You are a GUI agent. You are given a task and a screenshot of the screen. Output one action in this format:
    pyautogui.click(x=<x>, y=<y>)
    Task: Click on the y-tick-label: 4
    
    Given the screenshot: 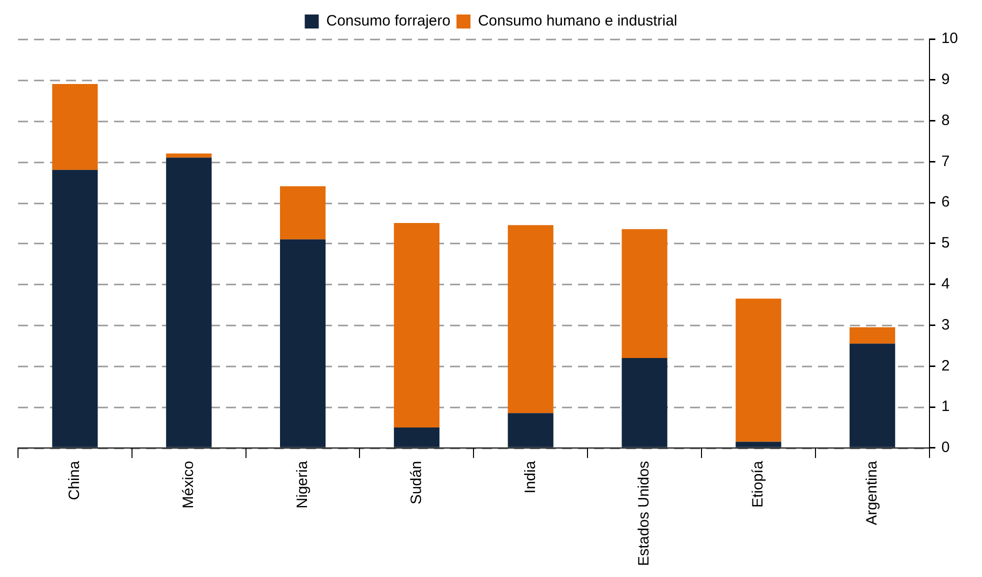 What is the action you would take?
    pyautogui.click(x=945, y=284)
    